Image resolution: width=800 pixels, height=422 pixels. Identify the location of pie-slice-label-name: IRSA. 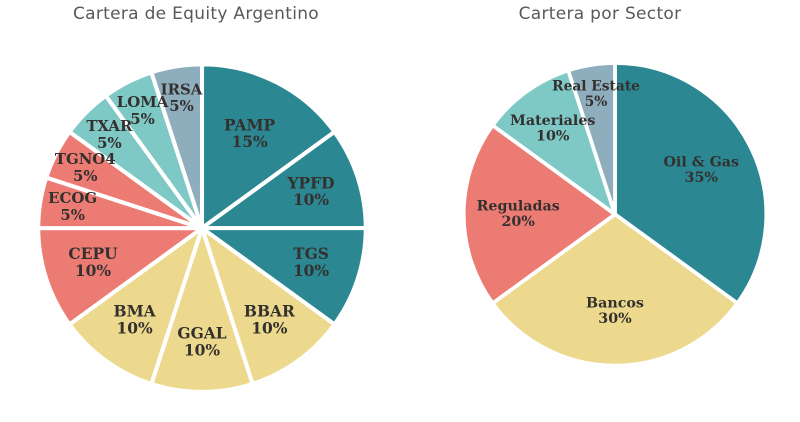
(182, 89).